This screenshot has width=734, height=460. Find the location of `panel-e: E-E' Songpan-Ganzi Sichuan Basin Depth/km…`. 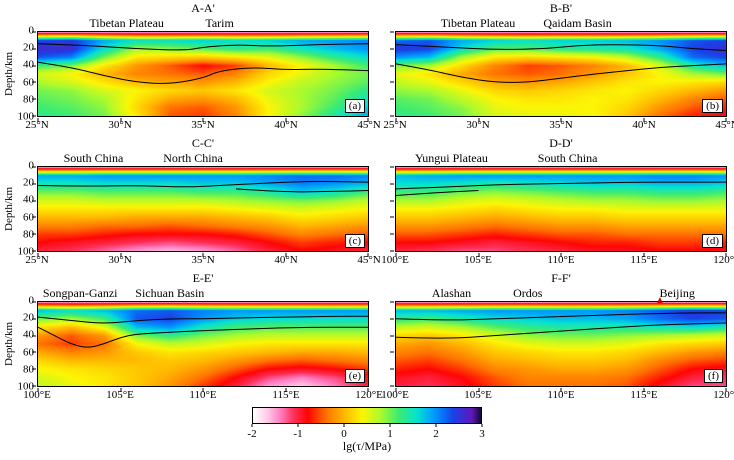

panel-e: E-E' Songpan-Ganzi Sichuan Basin Depth/km… is located at coordinates (193, 337).